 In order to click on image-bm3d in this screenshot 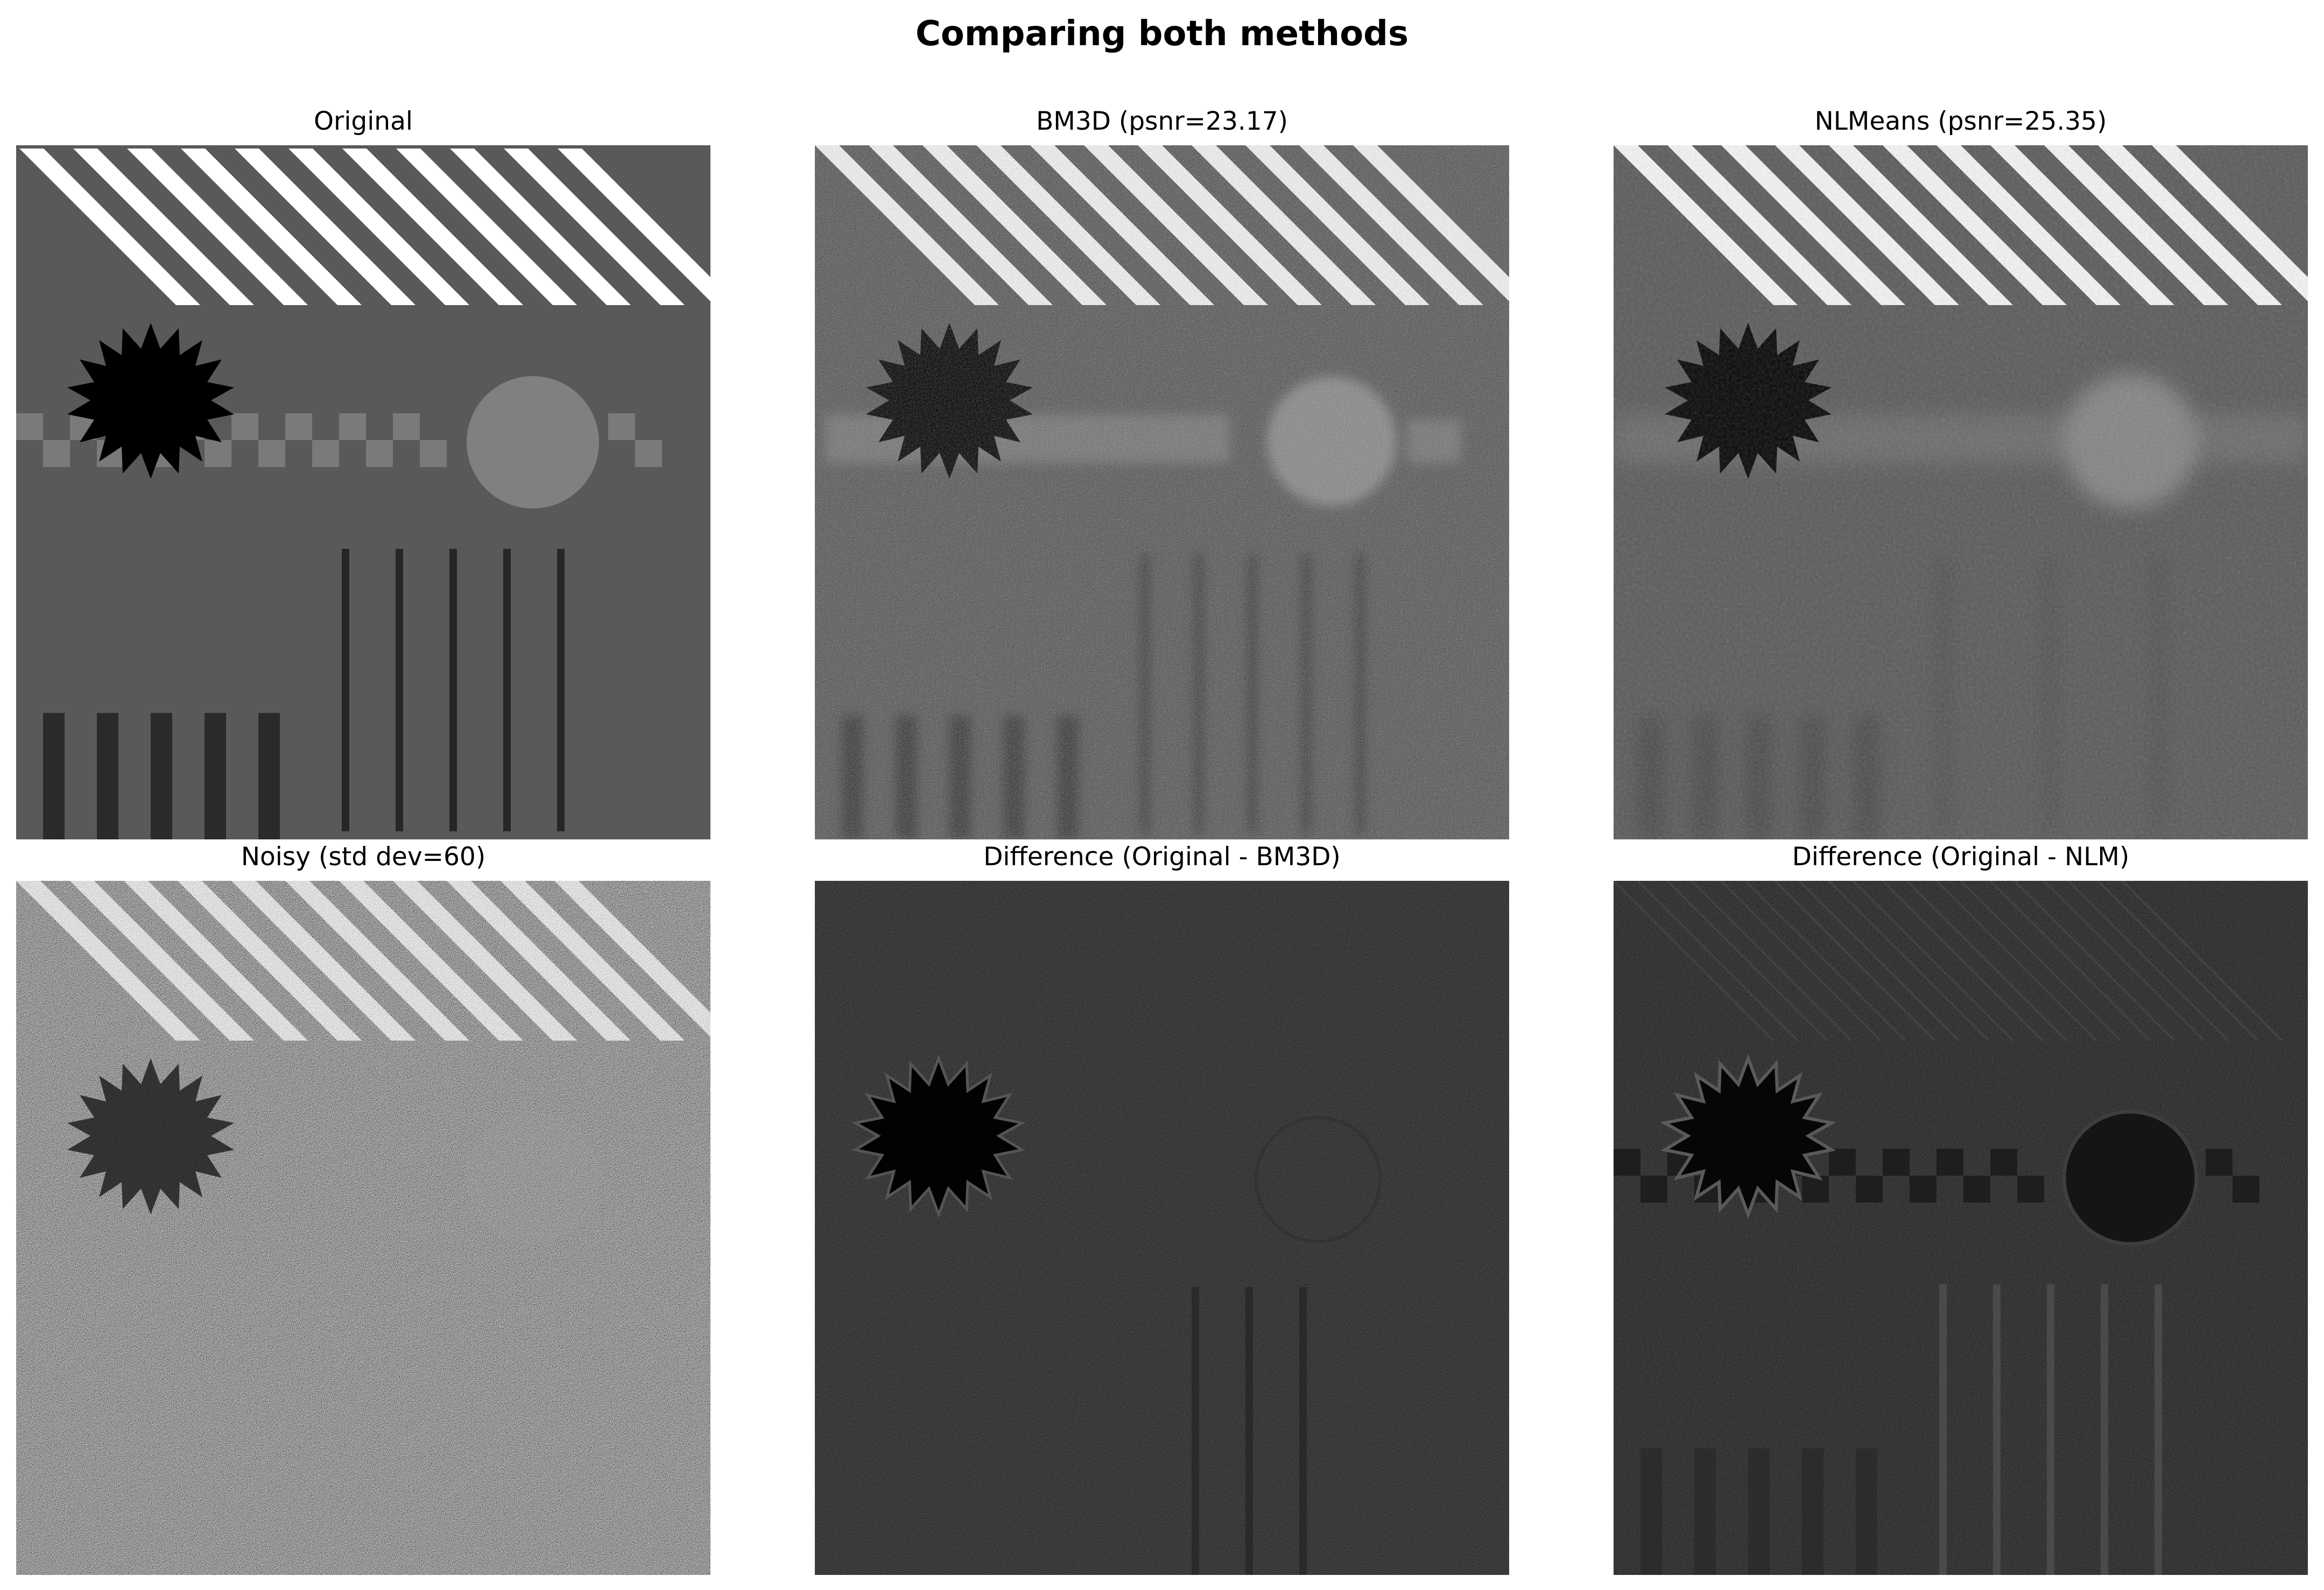, I will do `click(1162, 492)`.